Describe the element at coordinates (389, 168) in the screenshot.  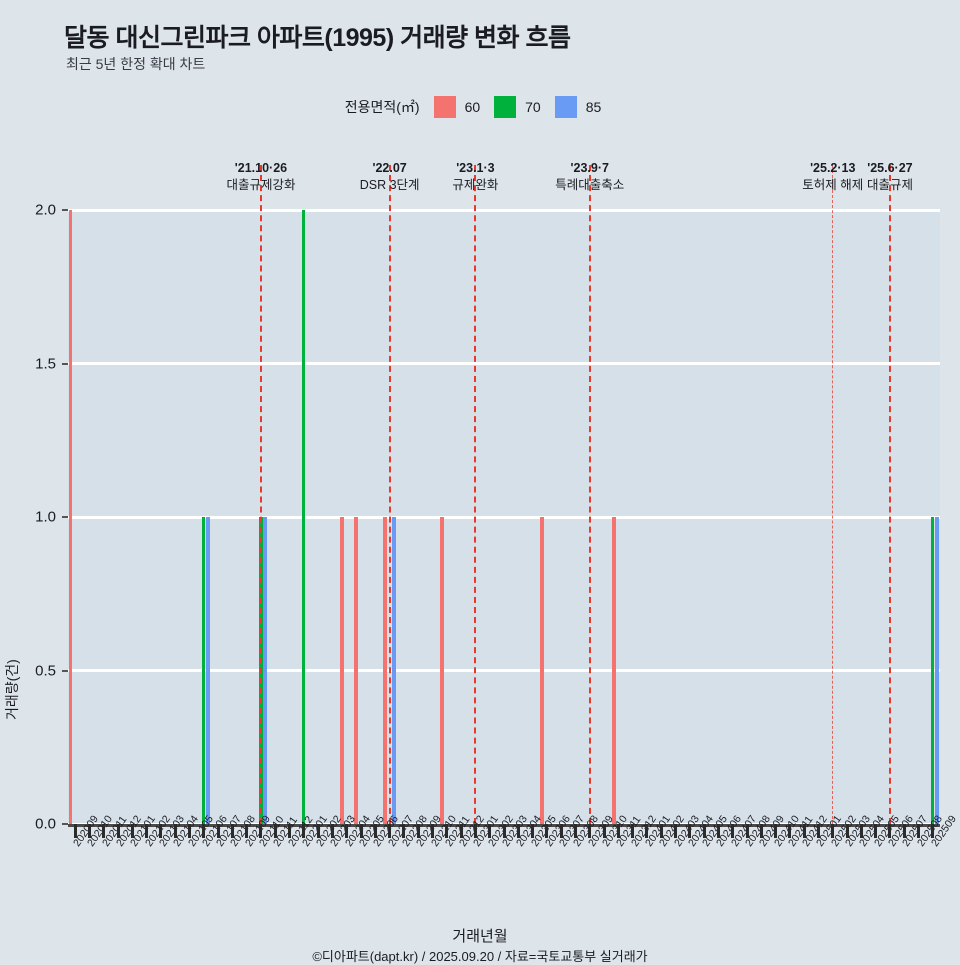
I see `event-date: '22.07` at that location.